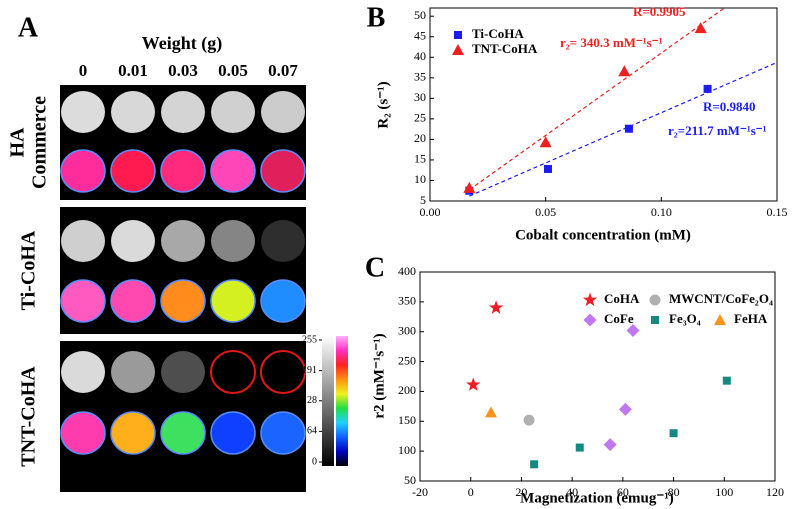 This screenshot has height=509, width=792. I want to click on grid-title: Weight (g), so click(182, 43).